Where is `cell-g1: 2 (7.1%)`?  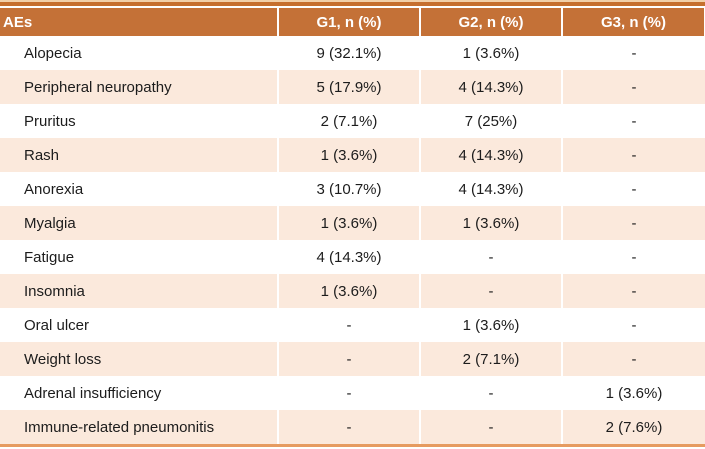
cell-g1: 2 (7.1%) is located at coordinates (348, 121).